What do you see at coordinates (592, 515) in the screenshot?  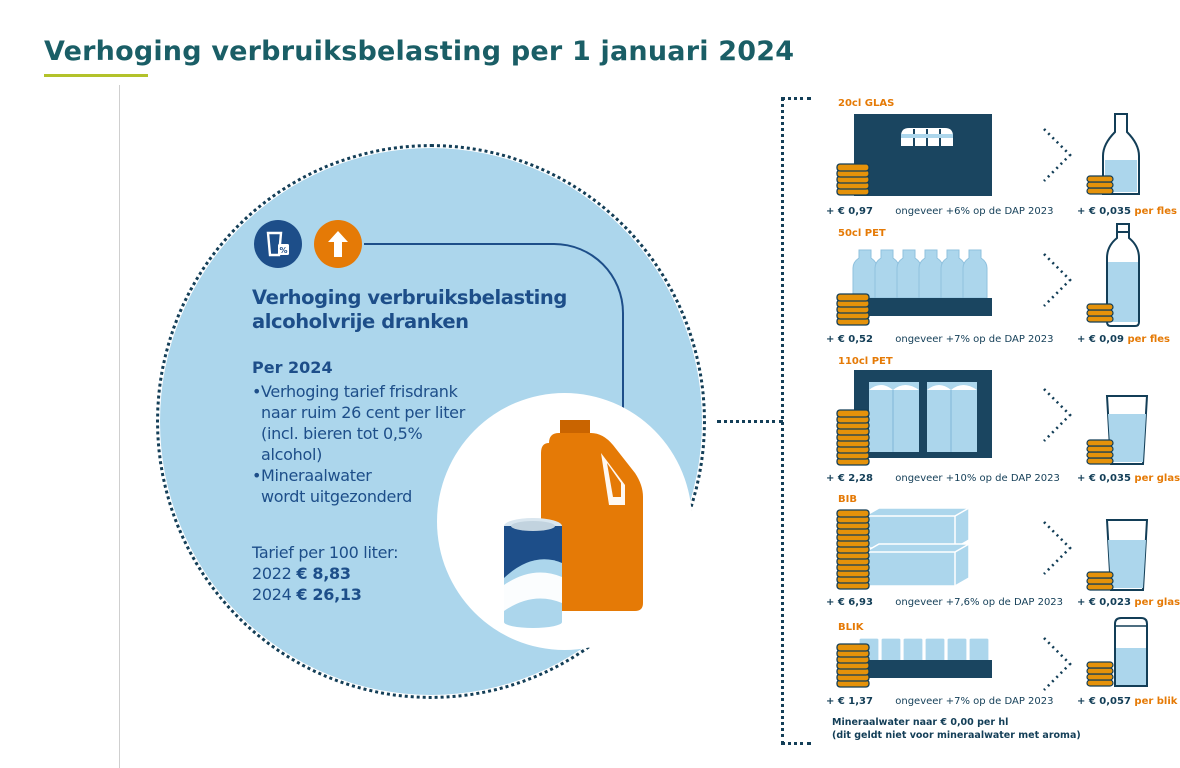 I see `jug-icon` at bounding box center [592, 515].